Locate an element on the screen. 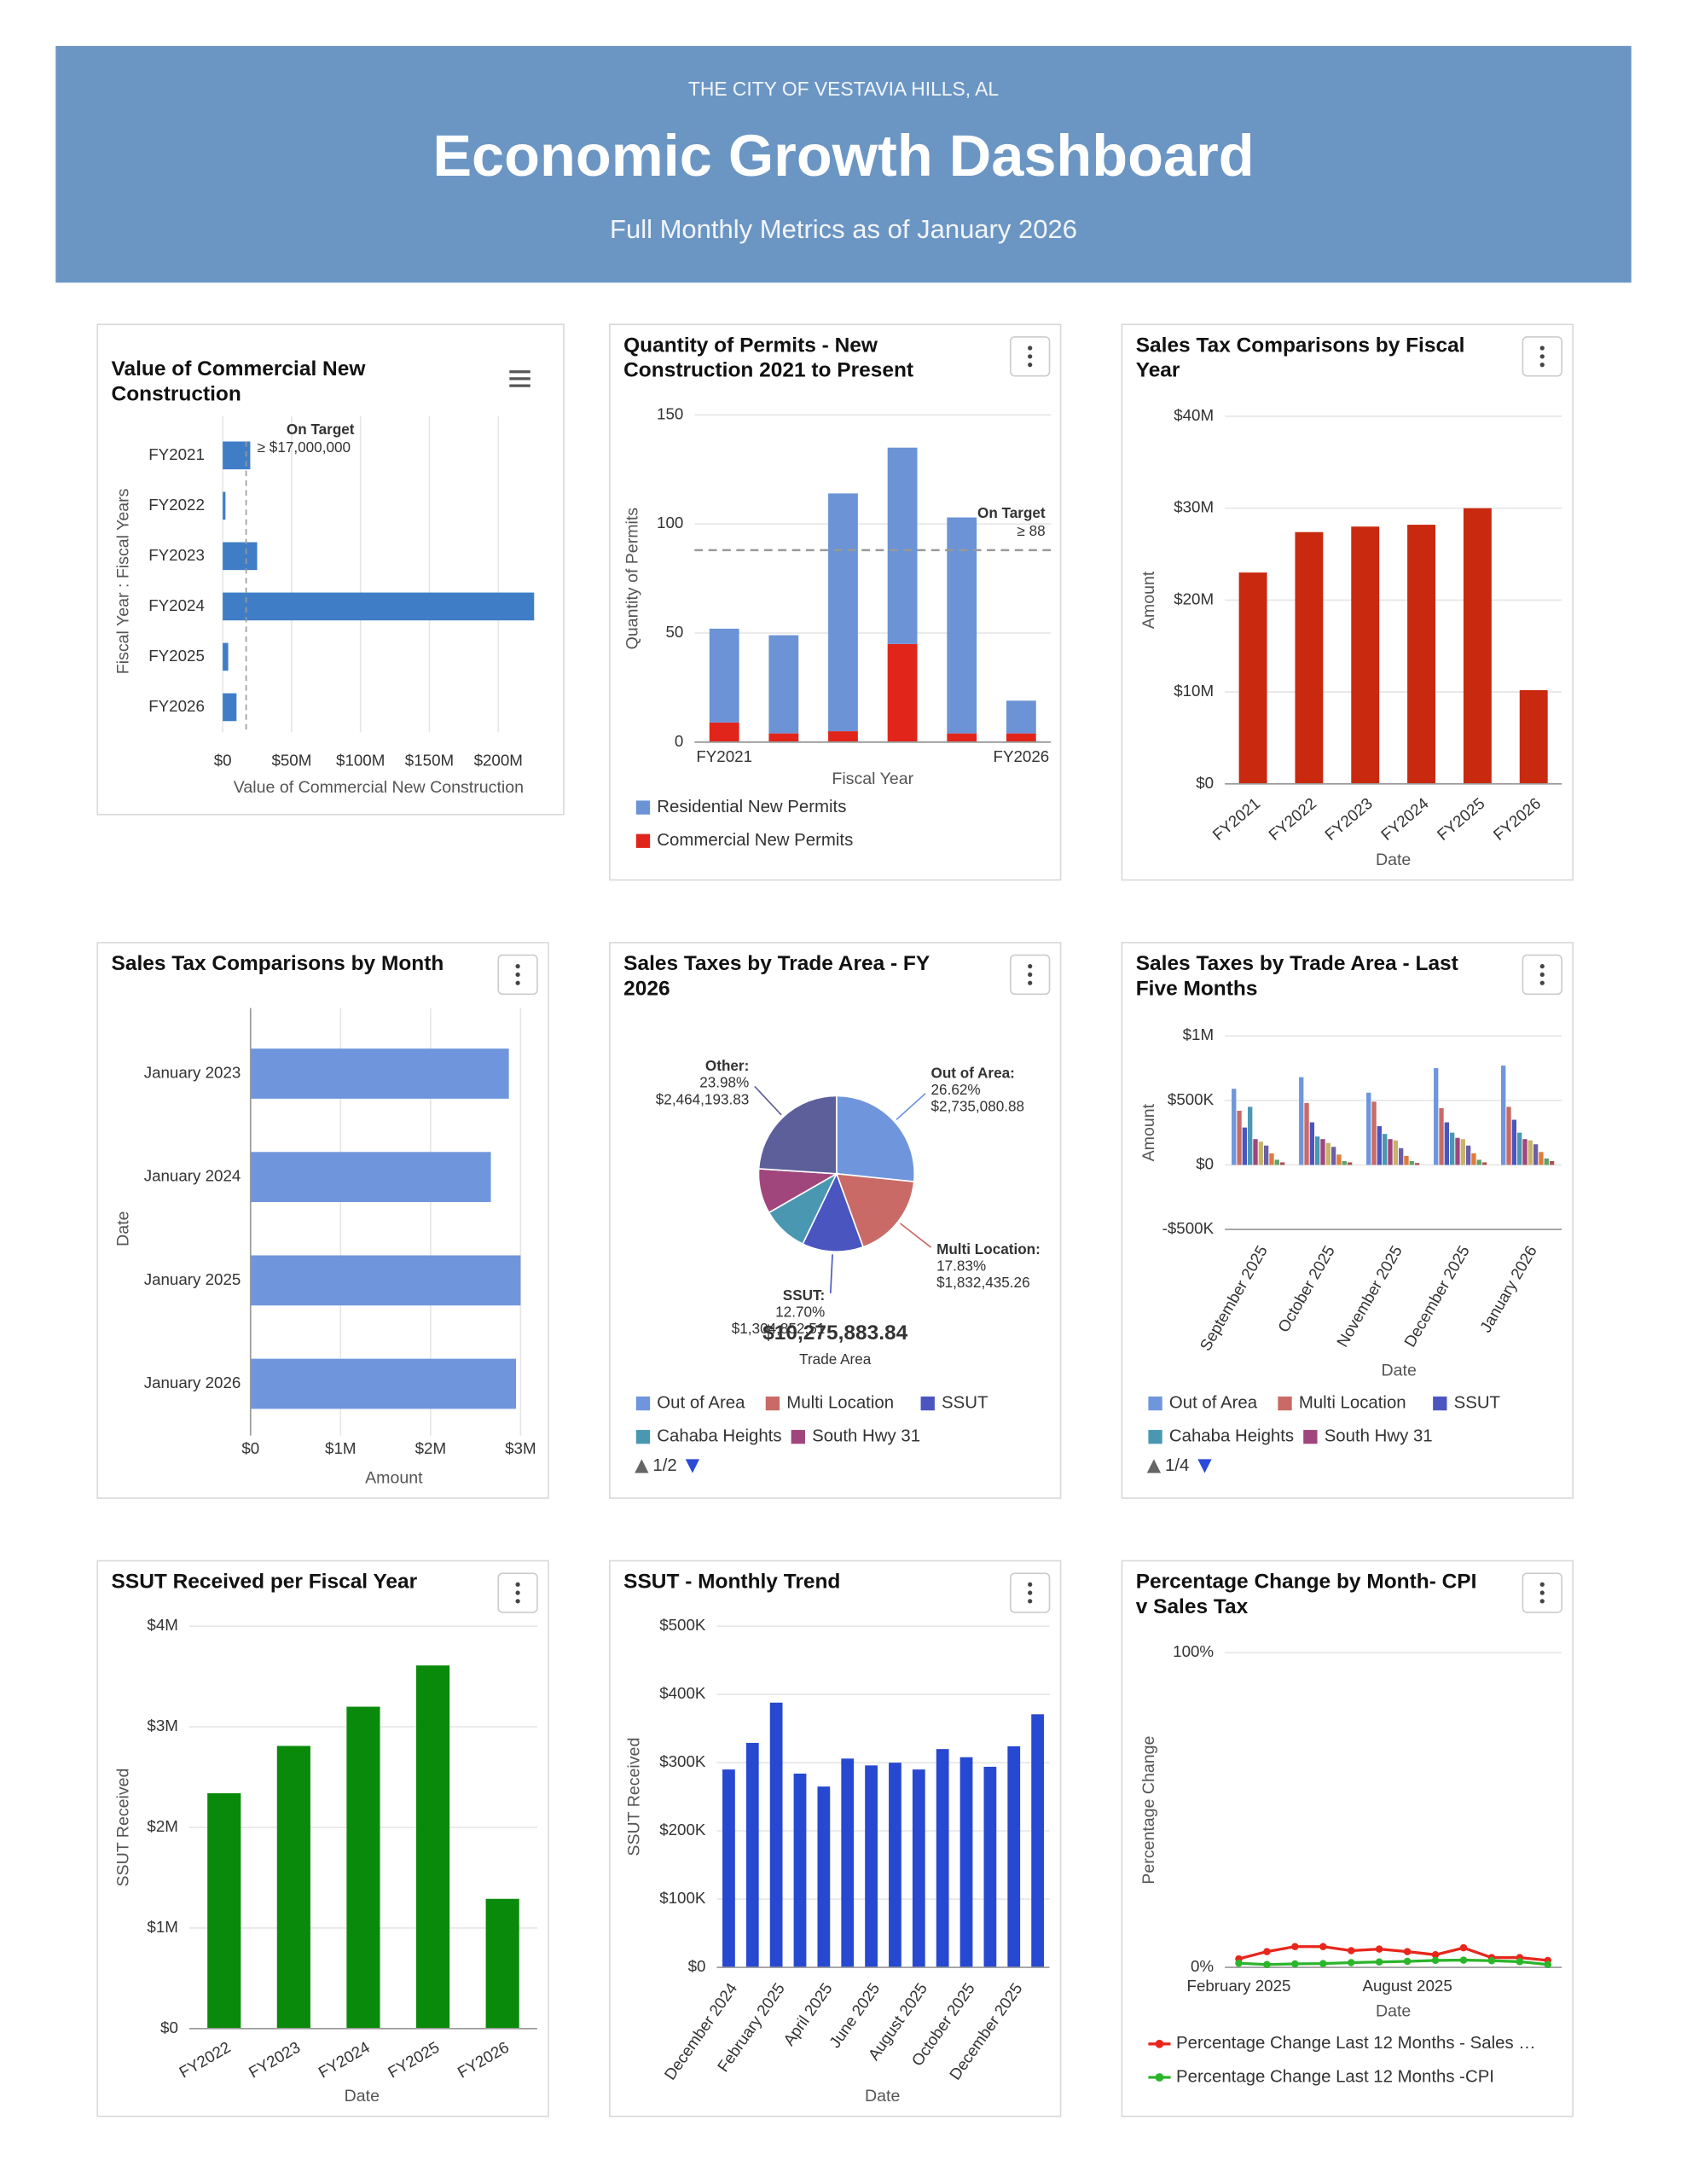 Image resolution: width=1687 pixels, height=2184 pixels. chart-title-line: v Sales Tax is located at coordinates (1193, 1606).